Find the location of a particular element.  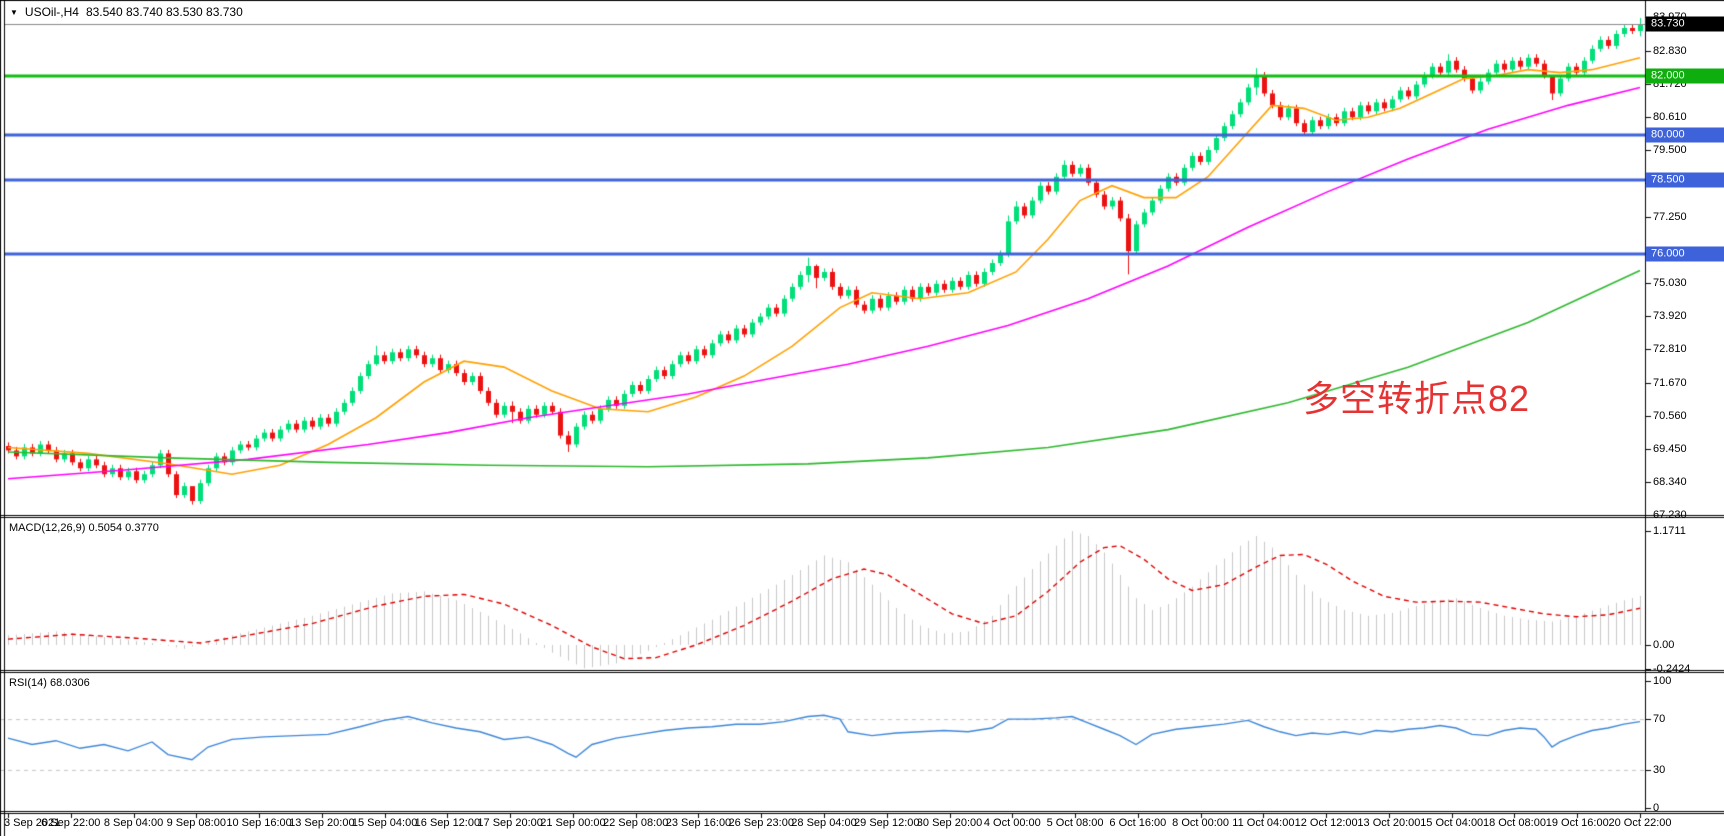

symbol-timeframe-label: USOil-,H4 is located at coordinates (51, 12).